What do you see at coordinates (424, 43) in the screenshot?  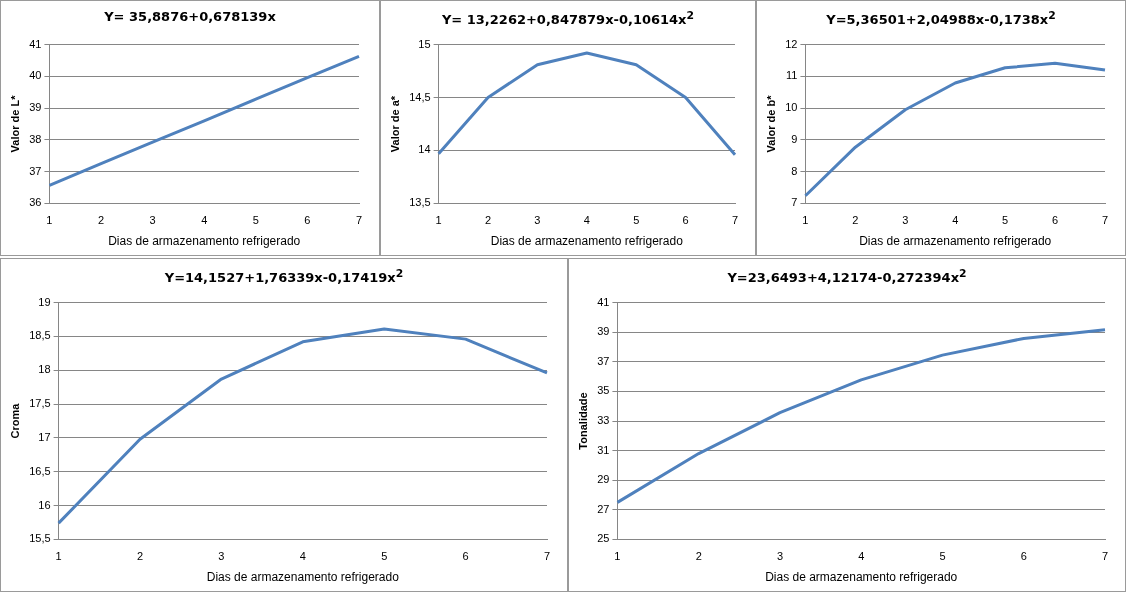 I see `y-tick-label: 15` at bounding box center [424, 43].